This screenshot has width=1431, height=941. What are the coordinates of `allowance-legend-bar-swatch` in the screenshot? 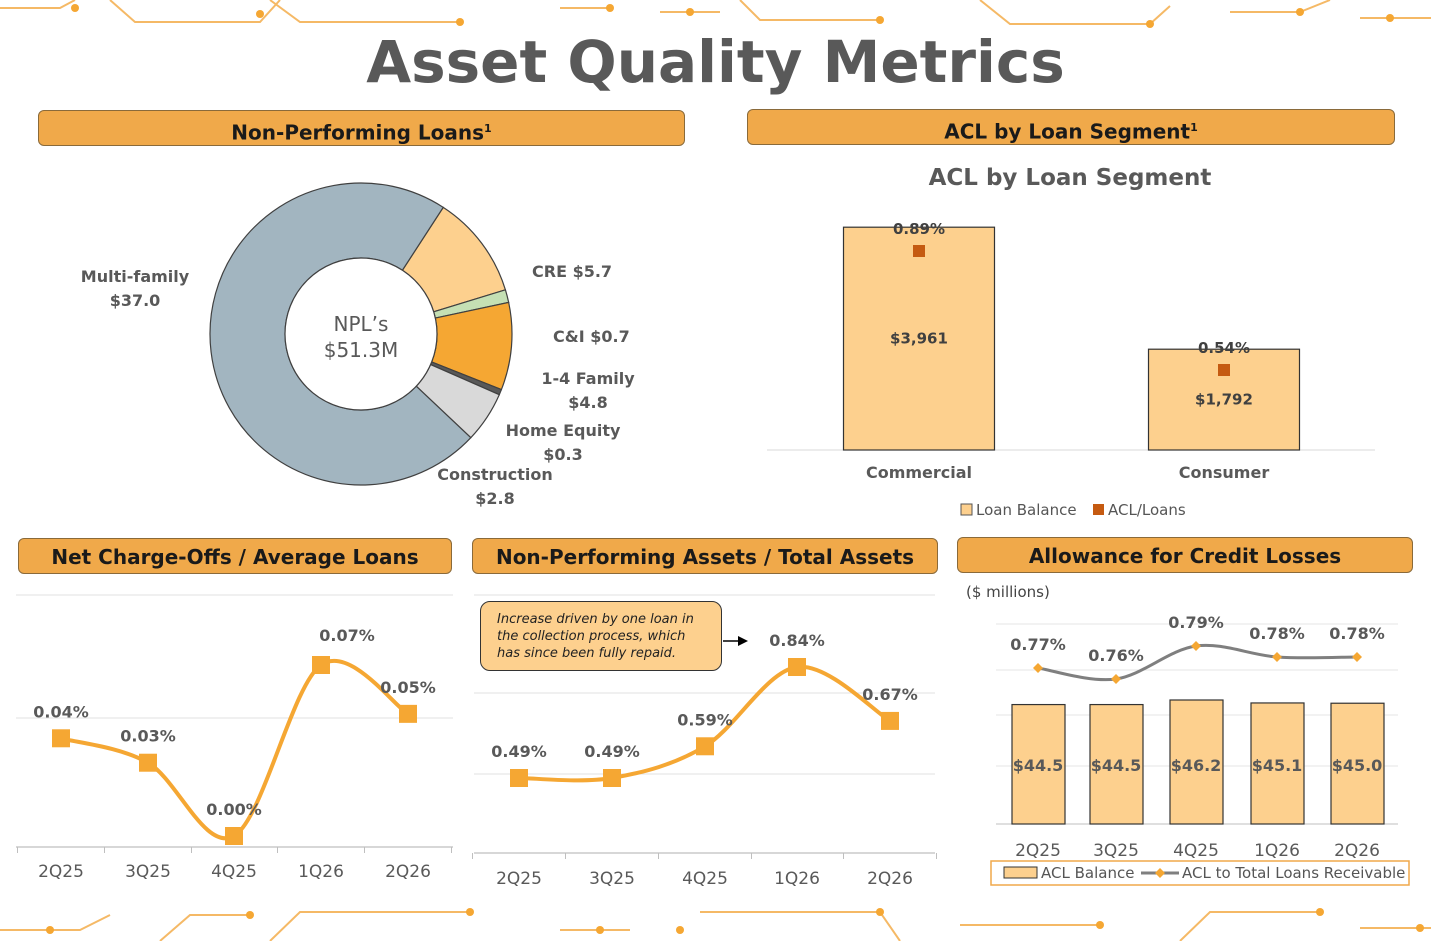 It's located at (1020, 872).